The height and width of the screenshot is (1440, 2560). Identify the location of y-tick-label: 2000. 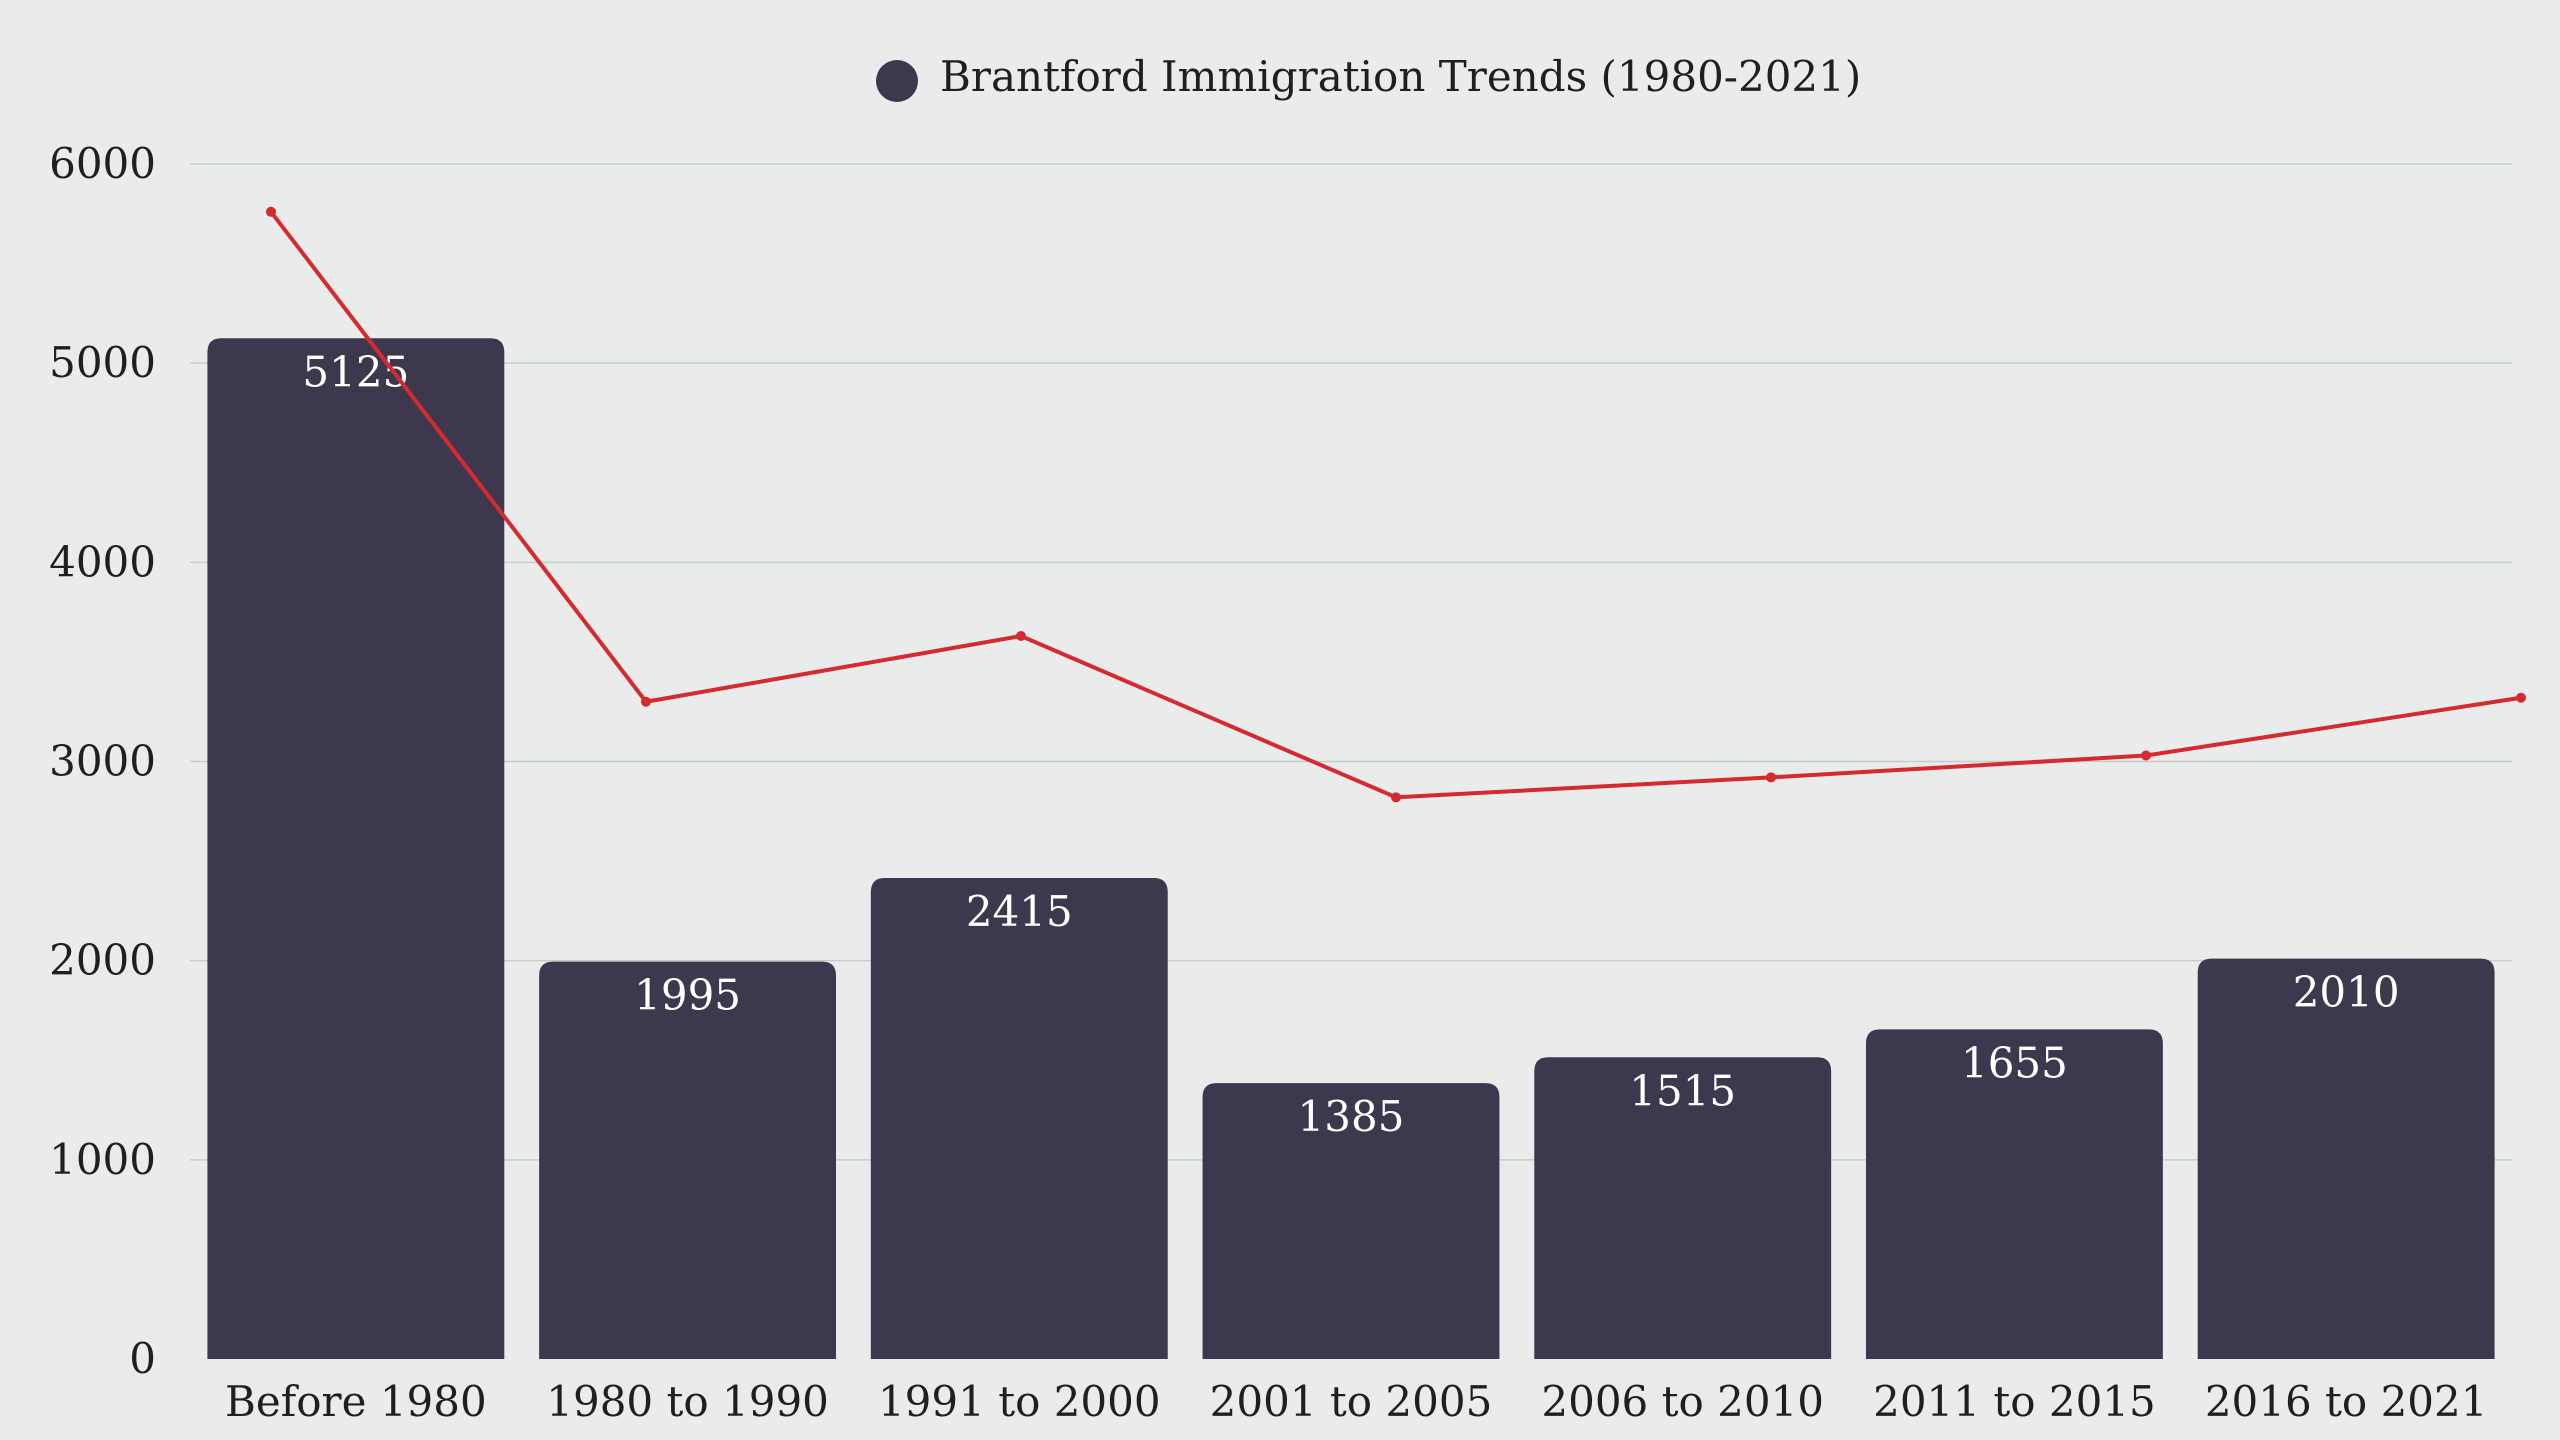
(102, 960).